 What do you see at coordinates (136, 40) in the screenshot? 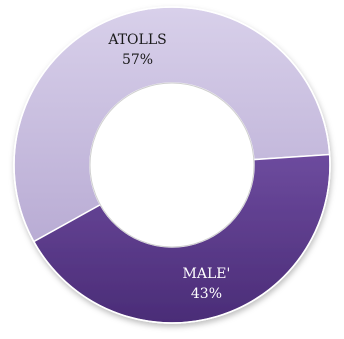
I see `slice-category-label: ATOLLS` at bounding box center [136, 40].